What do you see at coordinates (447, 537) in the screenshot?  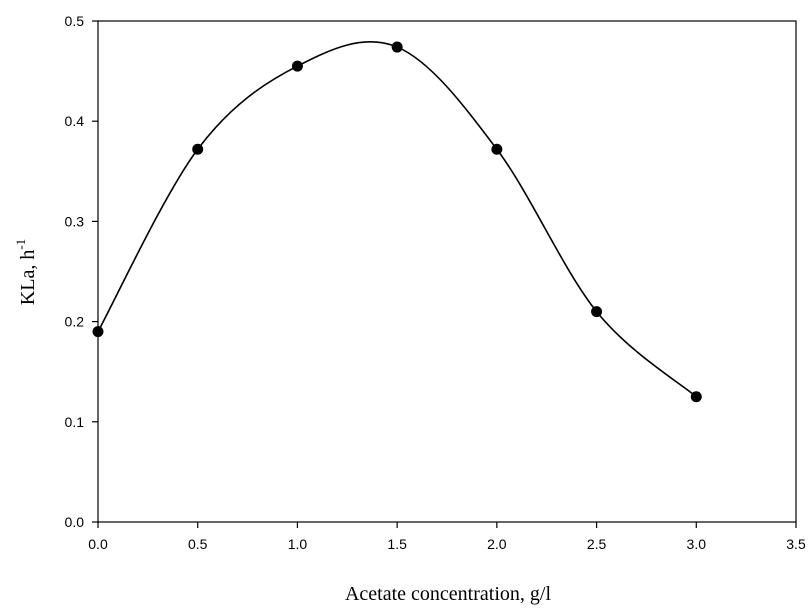 I see `x-axis: 0.0 0.5 1.0 1.5 2.0 2.5 3.0 3.5` at bounding box center [447, 537].